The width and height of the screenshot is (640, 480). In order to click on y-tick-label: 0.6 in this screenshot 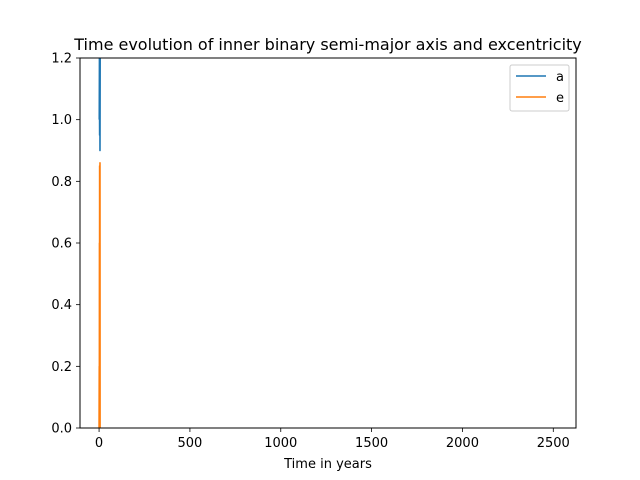, I will do `click(61, 244)`.